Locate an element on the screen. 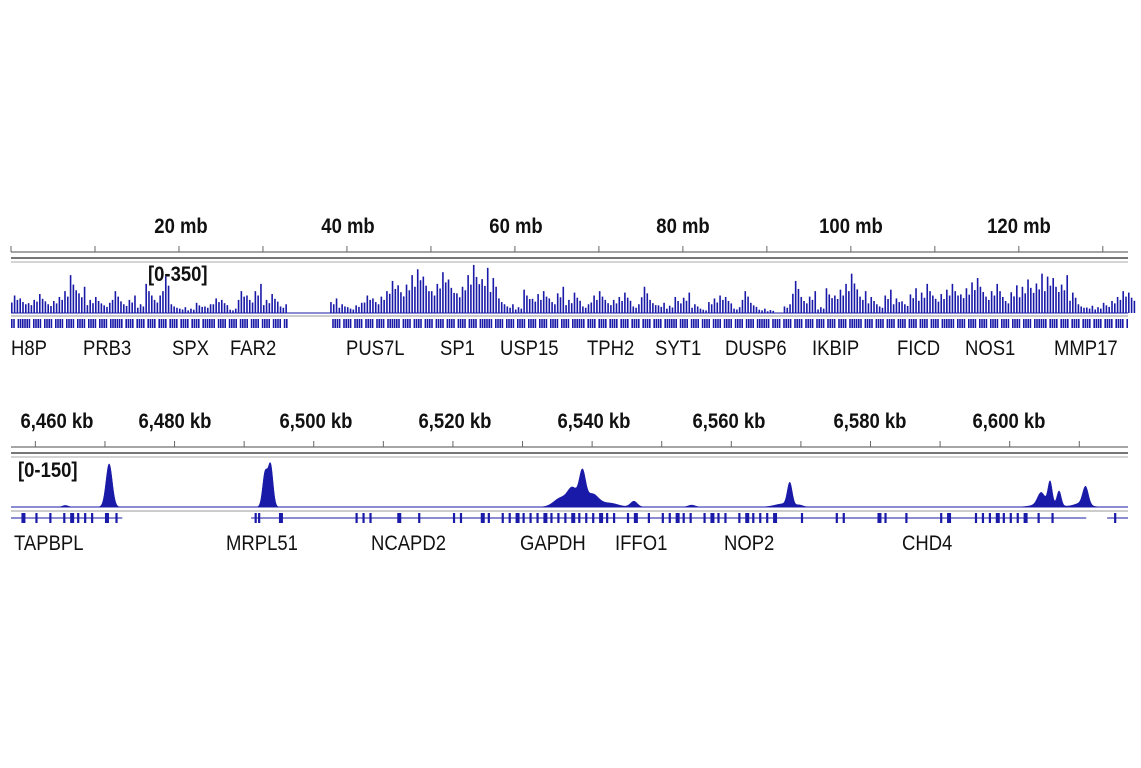 The image size is (1141, 768). bottom-tick-label: 6,540 kb is located at coordinates (594, 421).